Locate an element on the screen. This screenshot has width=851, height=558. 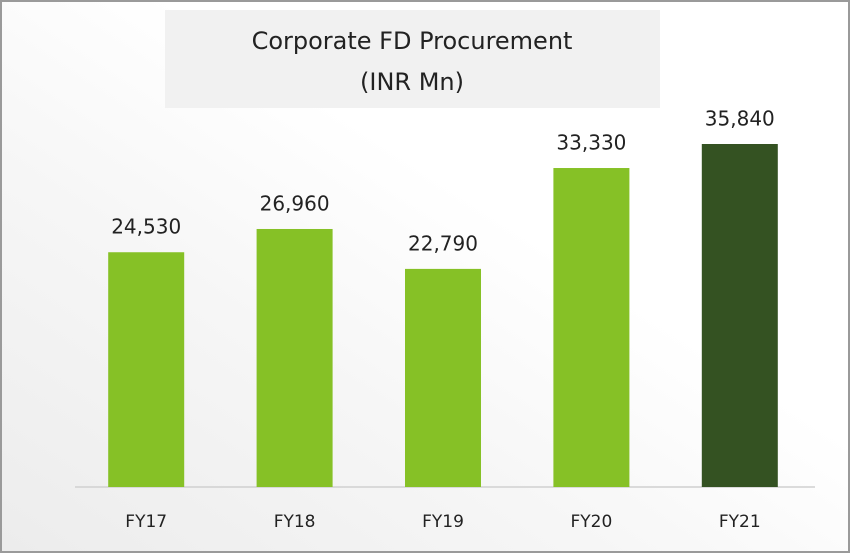
x-tick-label: FY20 is located at coordinates (592, 522).